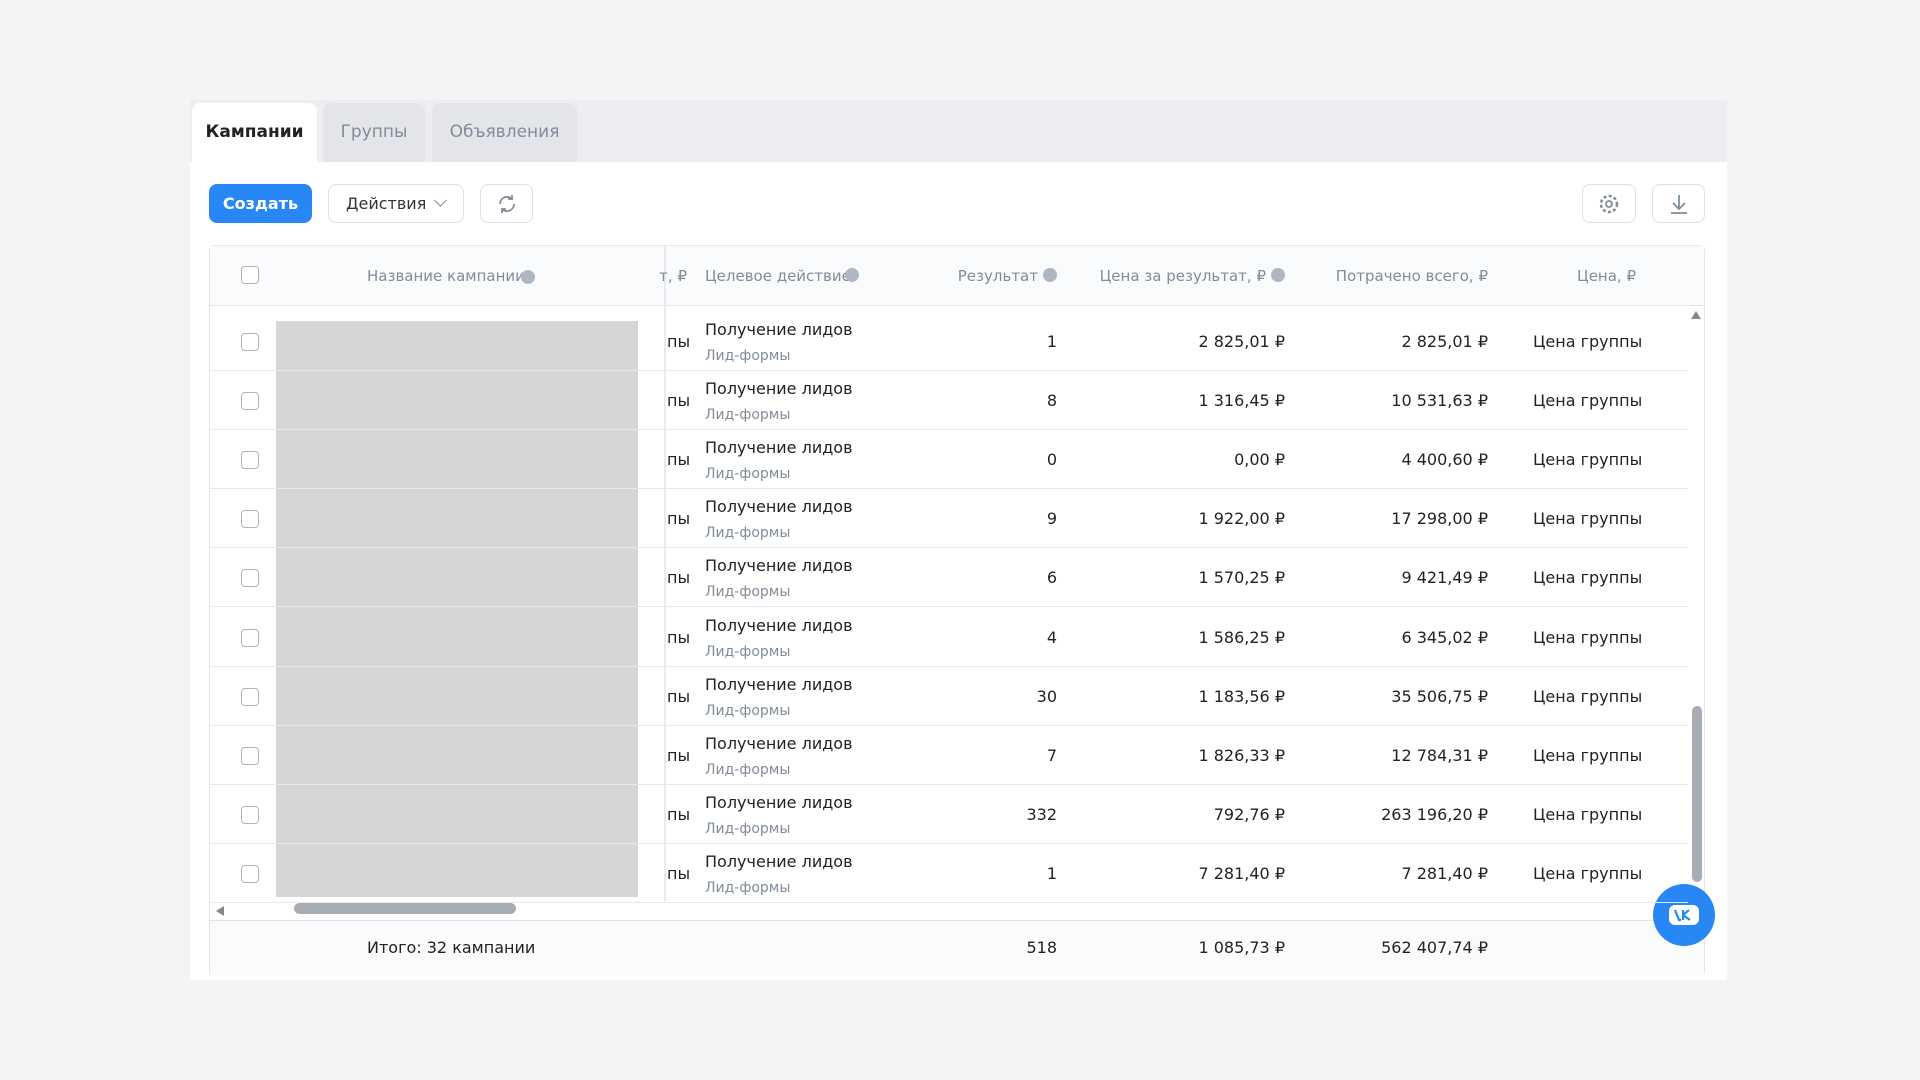  What do you see at coordinates (1051, 755) in the screenshot?
I see `result-cell: 7` at bounding box center [1051, 755].